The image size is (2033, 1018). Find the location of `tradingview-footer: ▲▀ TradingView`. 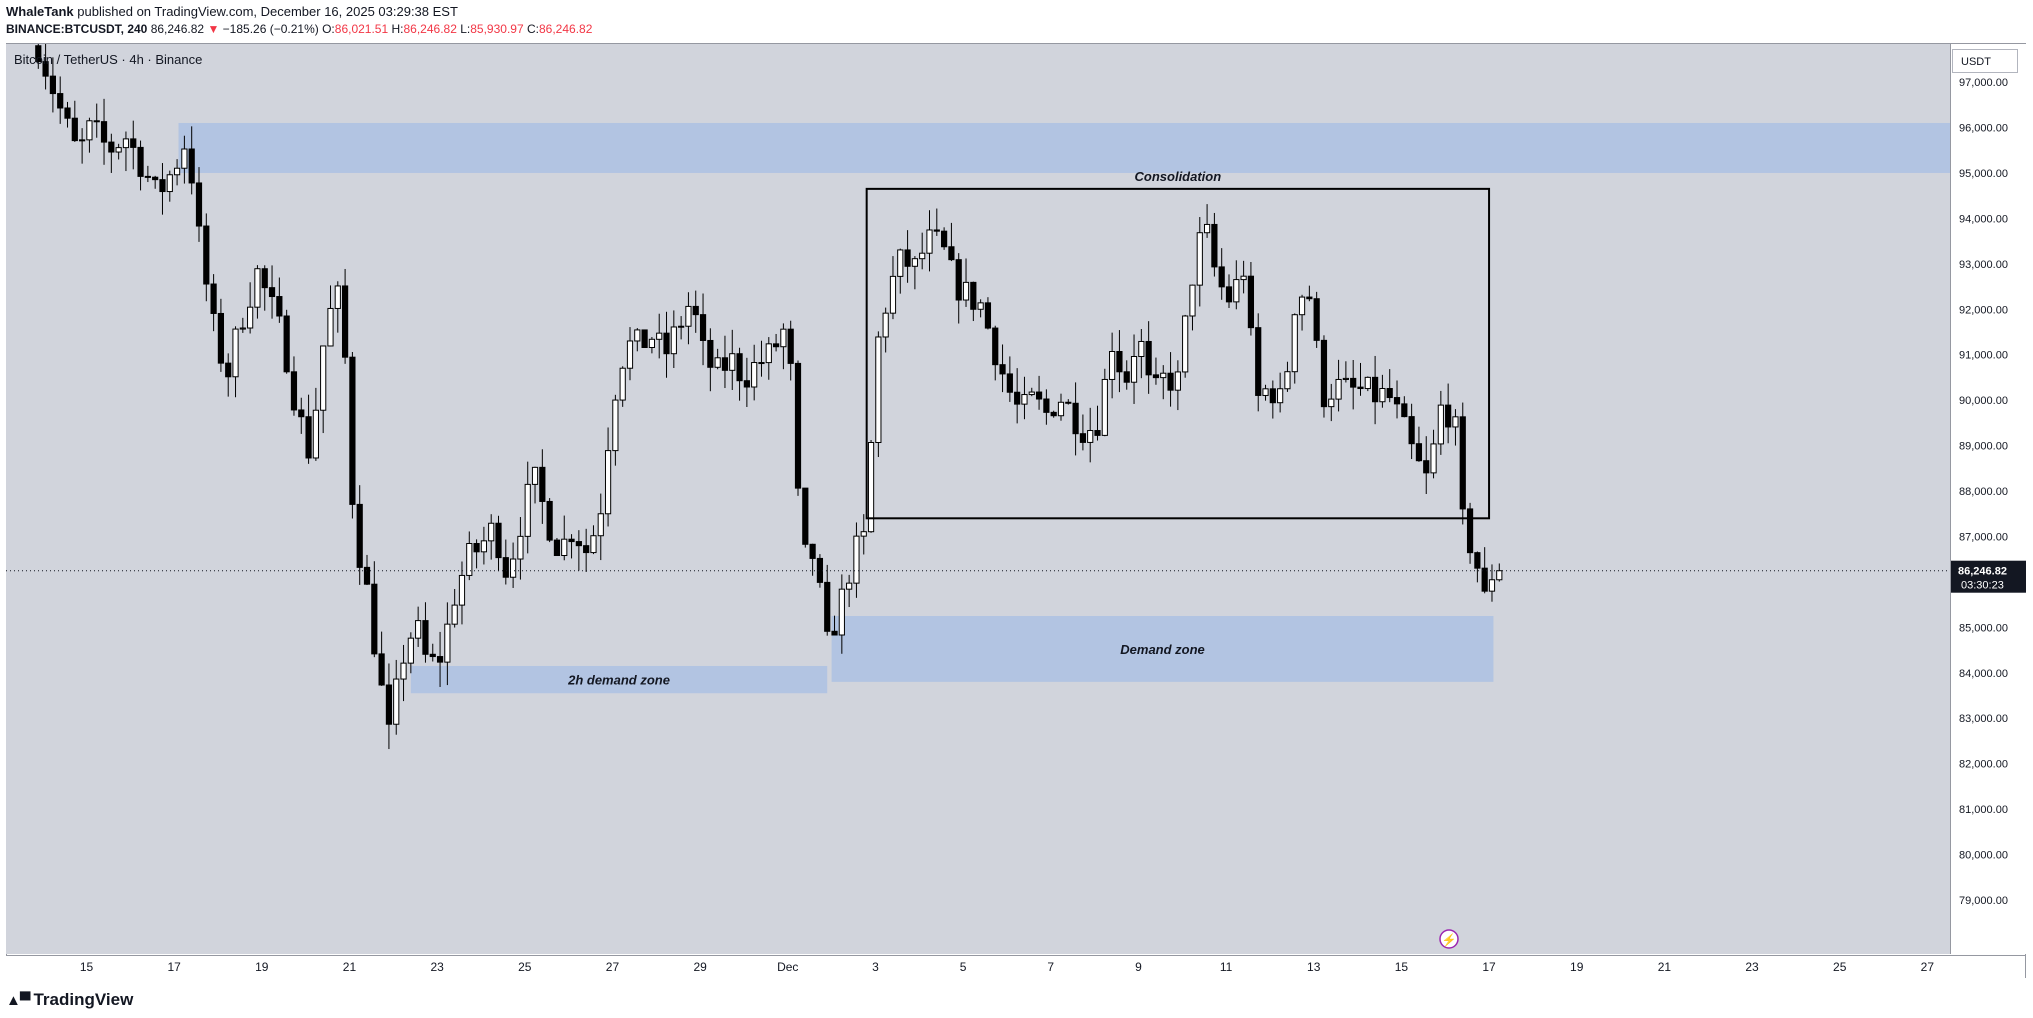

tradingview-footer: ▲▀ TradingView is located at coordinates (69, 1000).